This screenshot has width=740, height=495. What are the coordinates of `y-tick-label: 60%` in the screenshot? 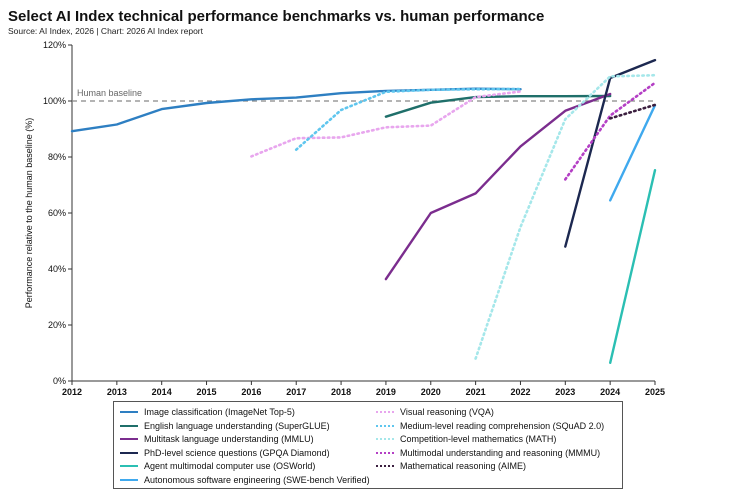 It's located at (57, 213).